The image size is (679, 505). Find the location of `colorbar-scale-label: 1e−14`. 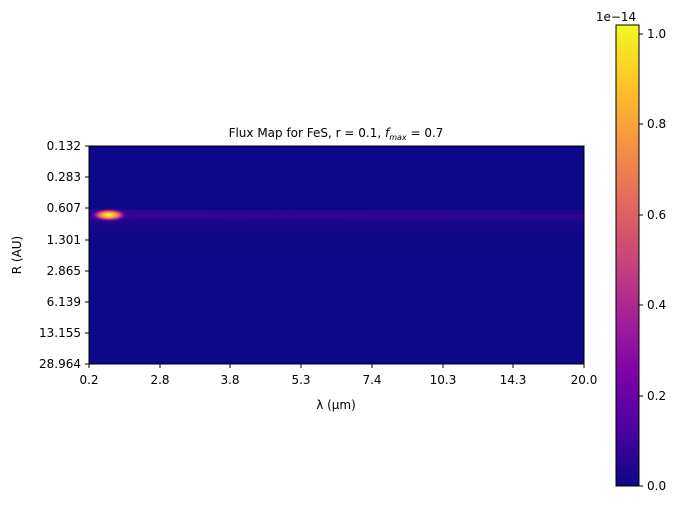

colorbar-scale-label: 1e−14 is located at coordinates (616, 17).